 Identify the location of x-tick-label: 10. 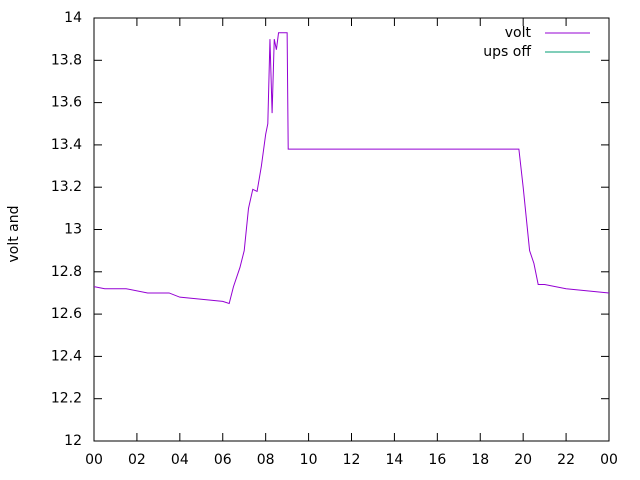
(309, 460).